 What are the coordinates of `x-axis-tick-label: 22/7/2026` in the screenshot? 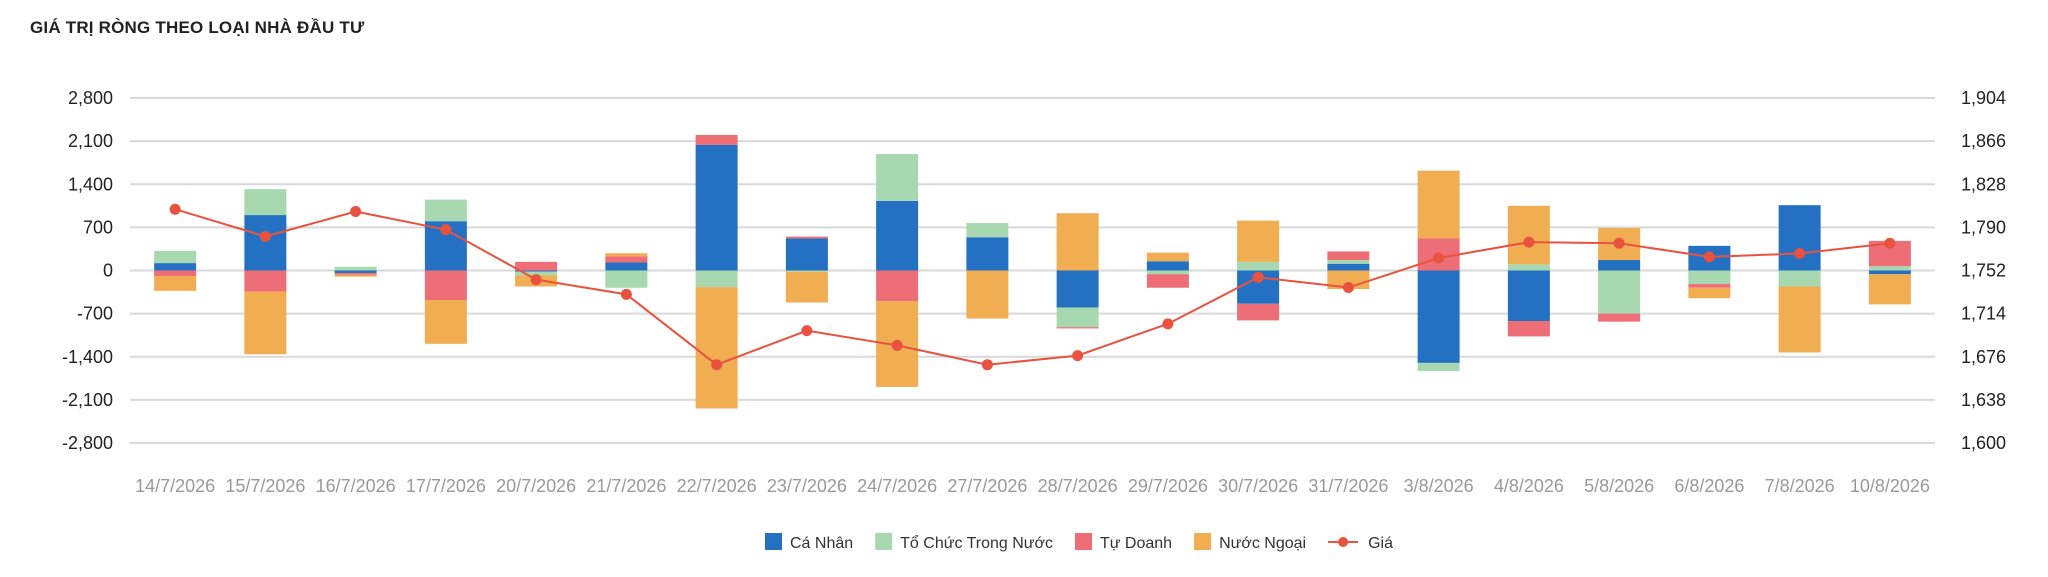 It's located at (717, 486).